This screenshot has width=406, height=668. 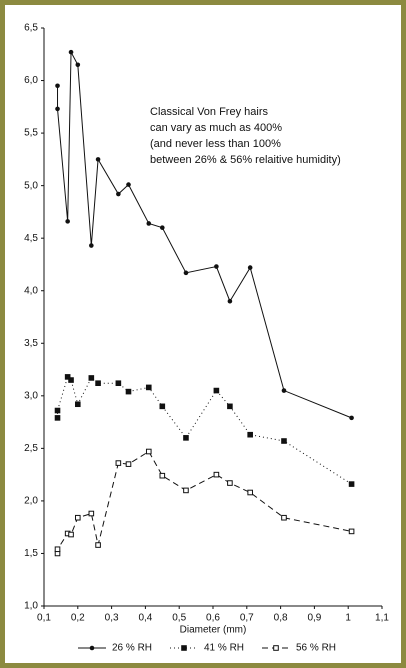 I want to click on y-tick-label: 5,5, so click(x=31, y=133).